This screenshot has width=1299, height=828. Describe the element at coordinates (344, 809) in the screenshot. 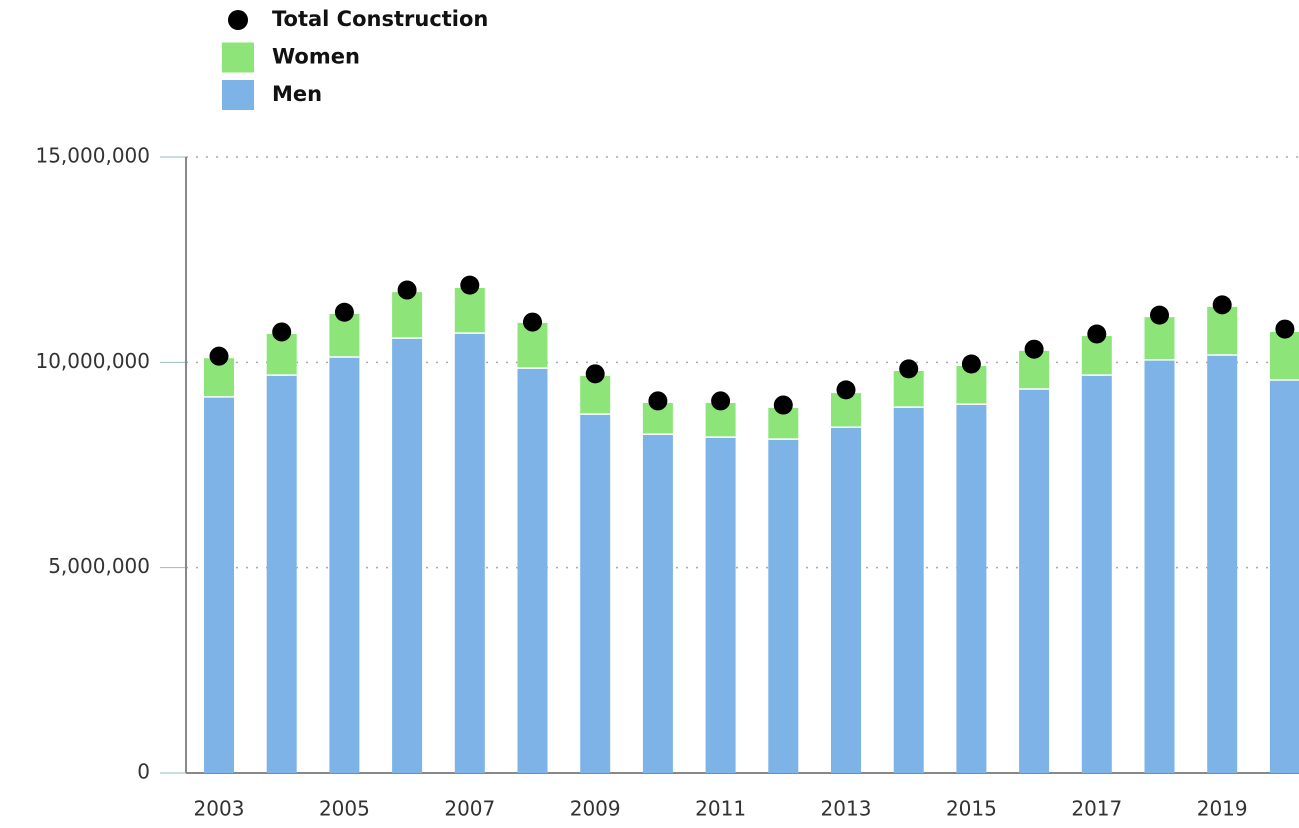

I see `x-tick-label: 2005` at that location.